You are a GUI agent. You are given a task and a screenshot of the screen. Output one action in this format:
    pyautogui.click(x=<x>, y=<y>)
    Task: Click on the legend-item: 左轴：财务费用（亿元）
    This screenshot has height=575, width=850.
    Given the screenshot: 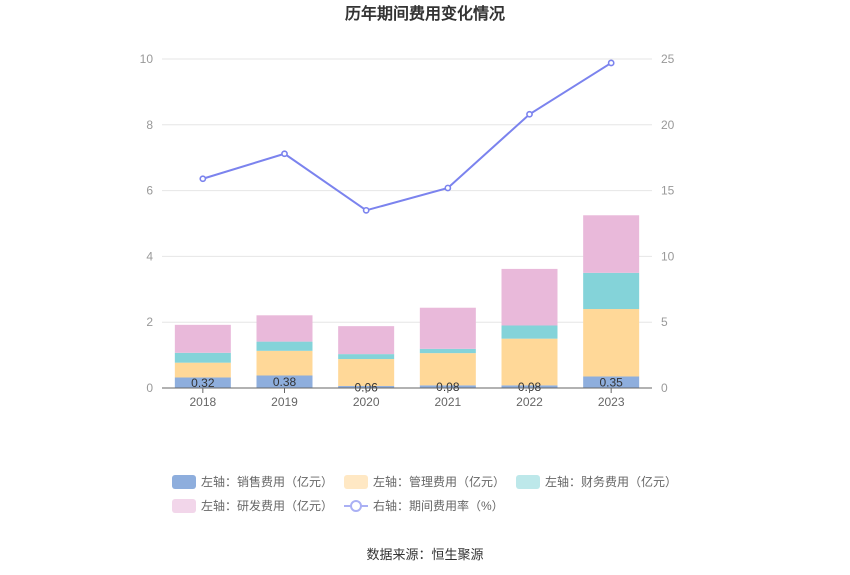 What is the action you would take?
    pyautogui.click(x=596, y=481)
    